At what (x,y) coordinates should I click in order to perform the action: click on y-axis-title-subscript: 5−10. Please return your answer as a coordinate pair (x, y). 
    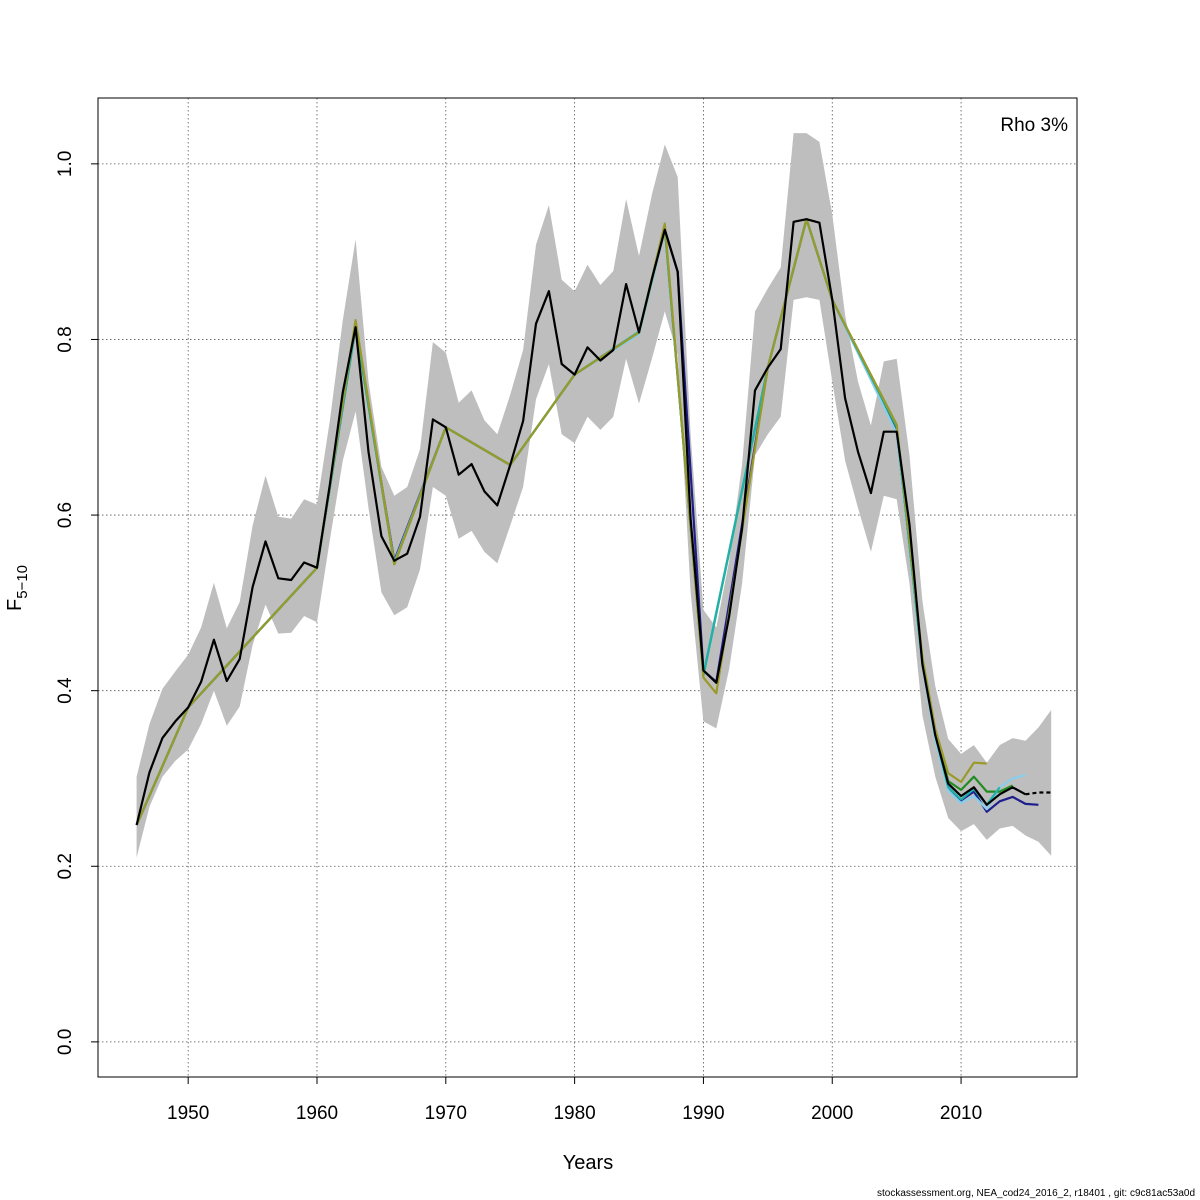
    Looking at the image, I should click on (22, 582).